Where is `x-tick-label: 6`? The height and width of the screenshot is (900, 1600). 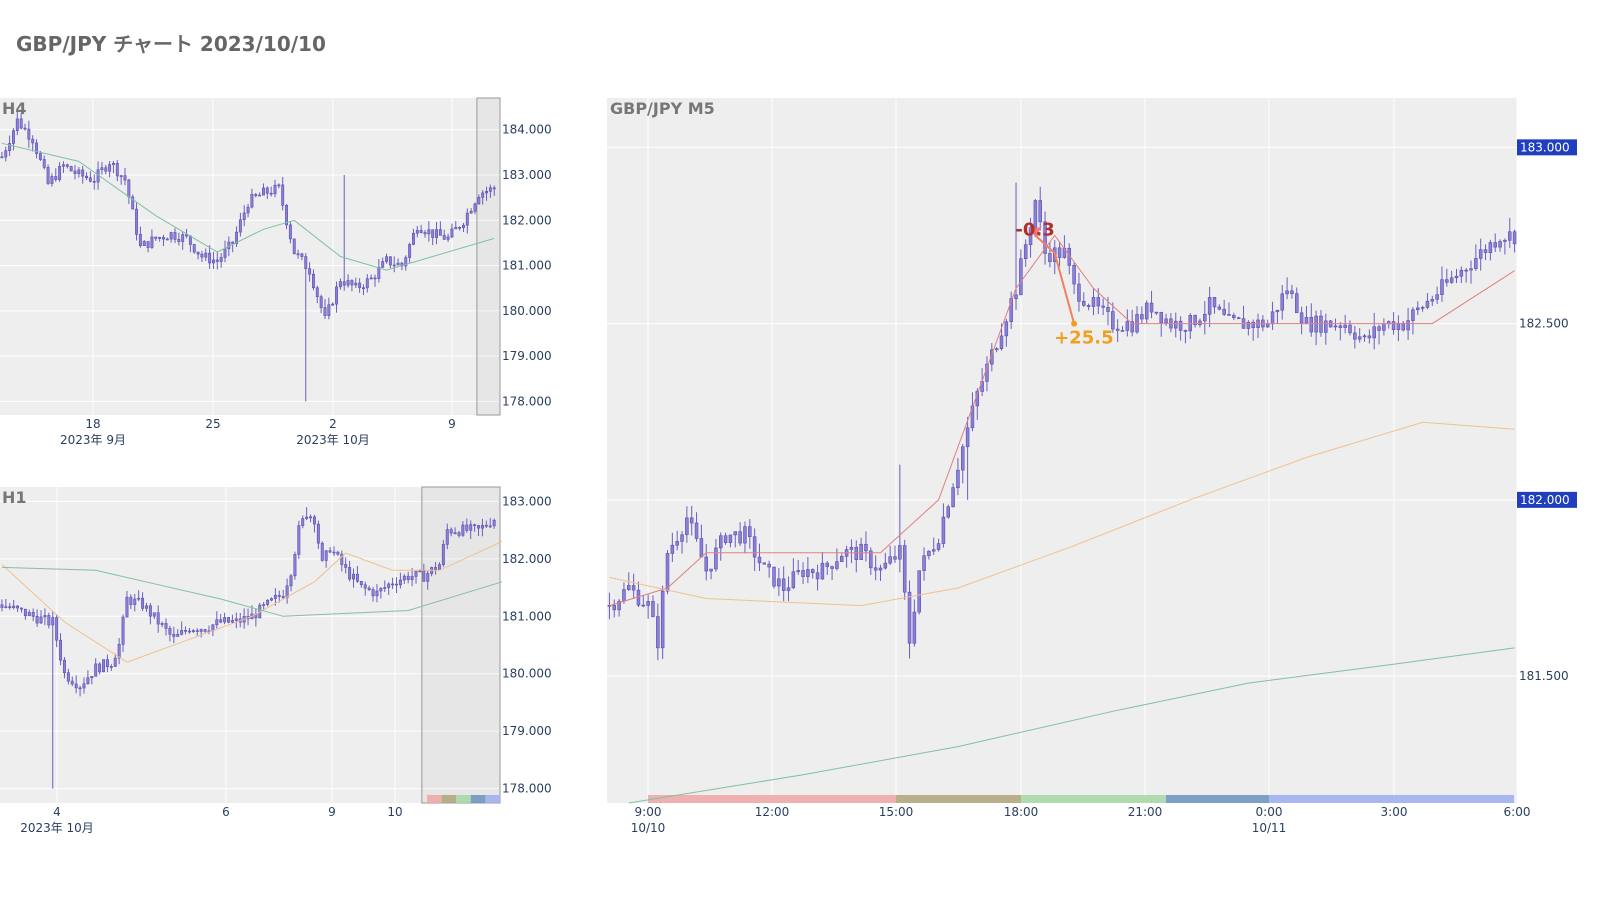 x-tick-label: 6 is located at coordinates (226, 812).